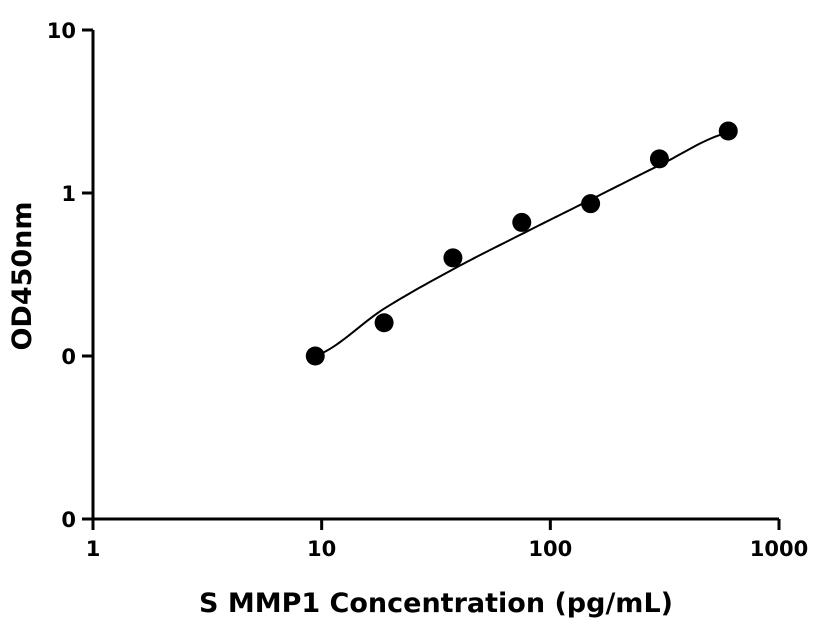 The height and width of the screenshot is (640, 816). Describe the element at coordinates (93, 549) in the screenshot. I see `x-tick-label: 1` at that location.